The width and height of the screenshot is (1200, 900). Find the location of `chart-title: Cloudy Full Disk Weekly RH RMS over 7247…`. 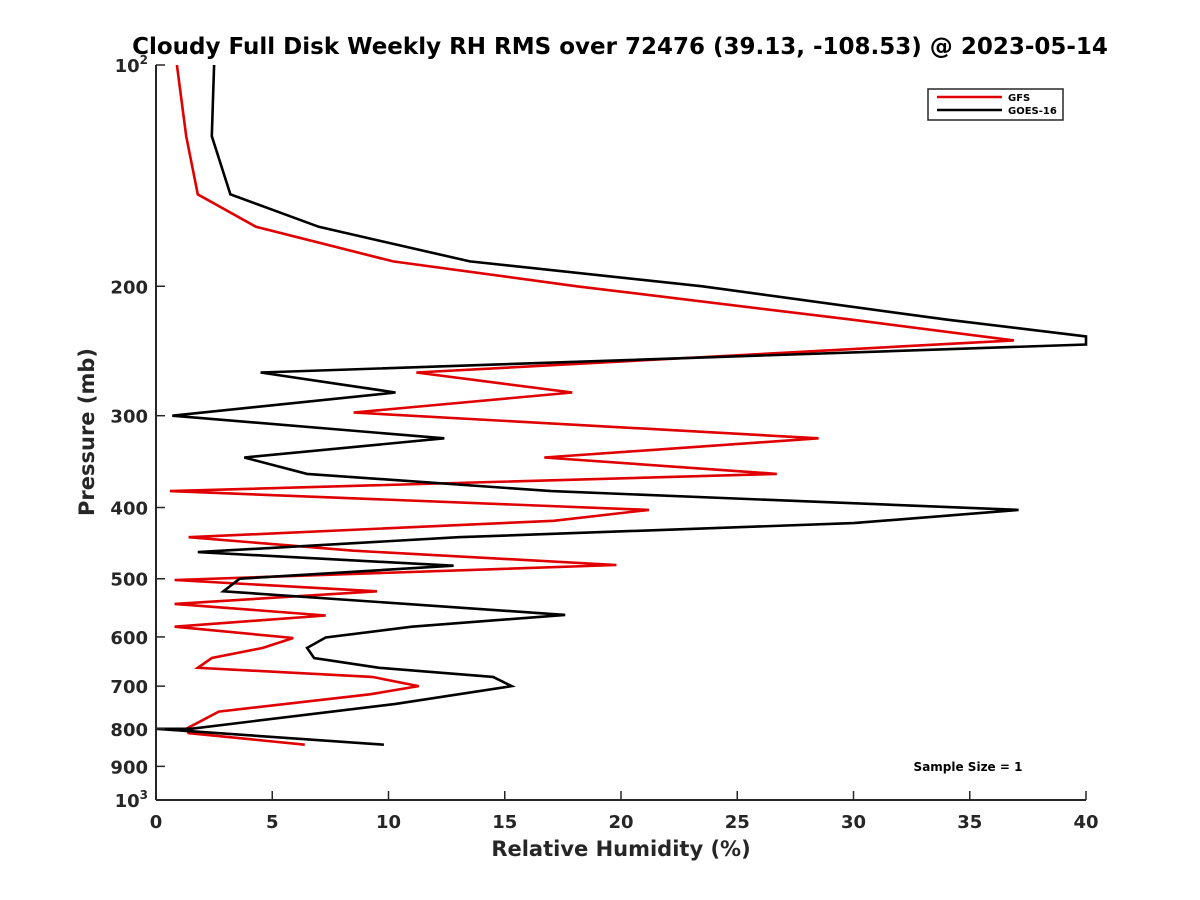

chart-title: Cloudy Full Disk Weekly RH RMS over 7247… is located at coordinates (620, 47).